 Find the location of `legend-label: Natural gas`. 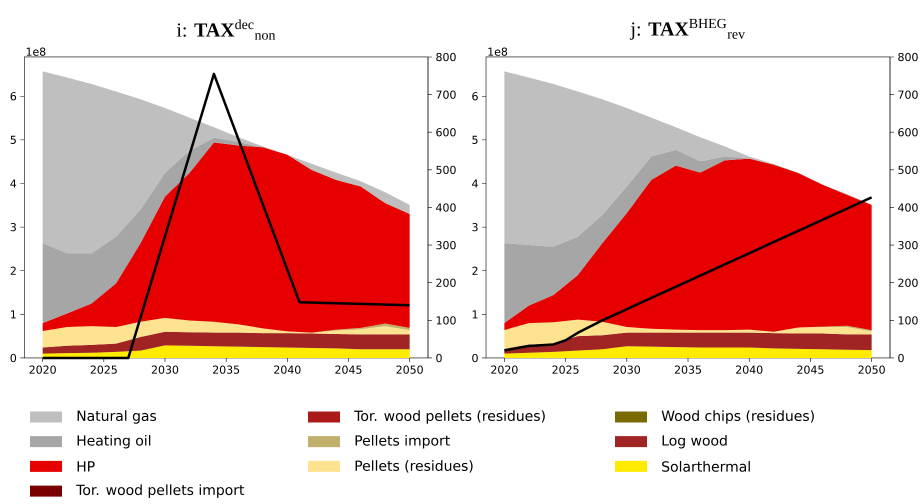

legend-label: Natural gas is located at coordinates (117, 417).